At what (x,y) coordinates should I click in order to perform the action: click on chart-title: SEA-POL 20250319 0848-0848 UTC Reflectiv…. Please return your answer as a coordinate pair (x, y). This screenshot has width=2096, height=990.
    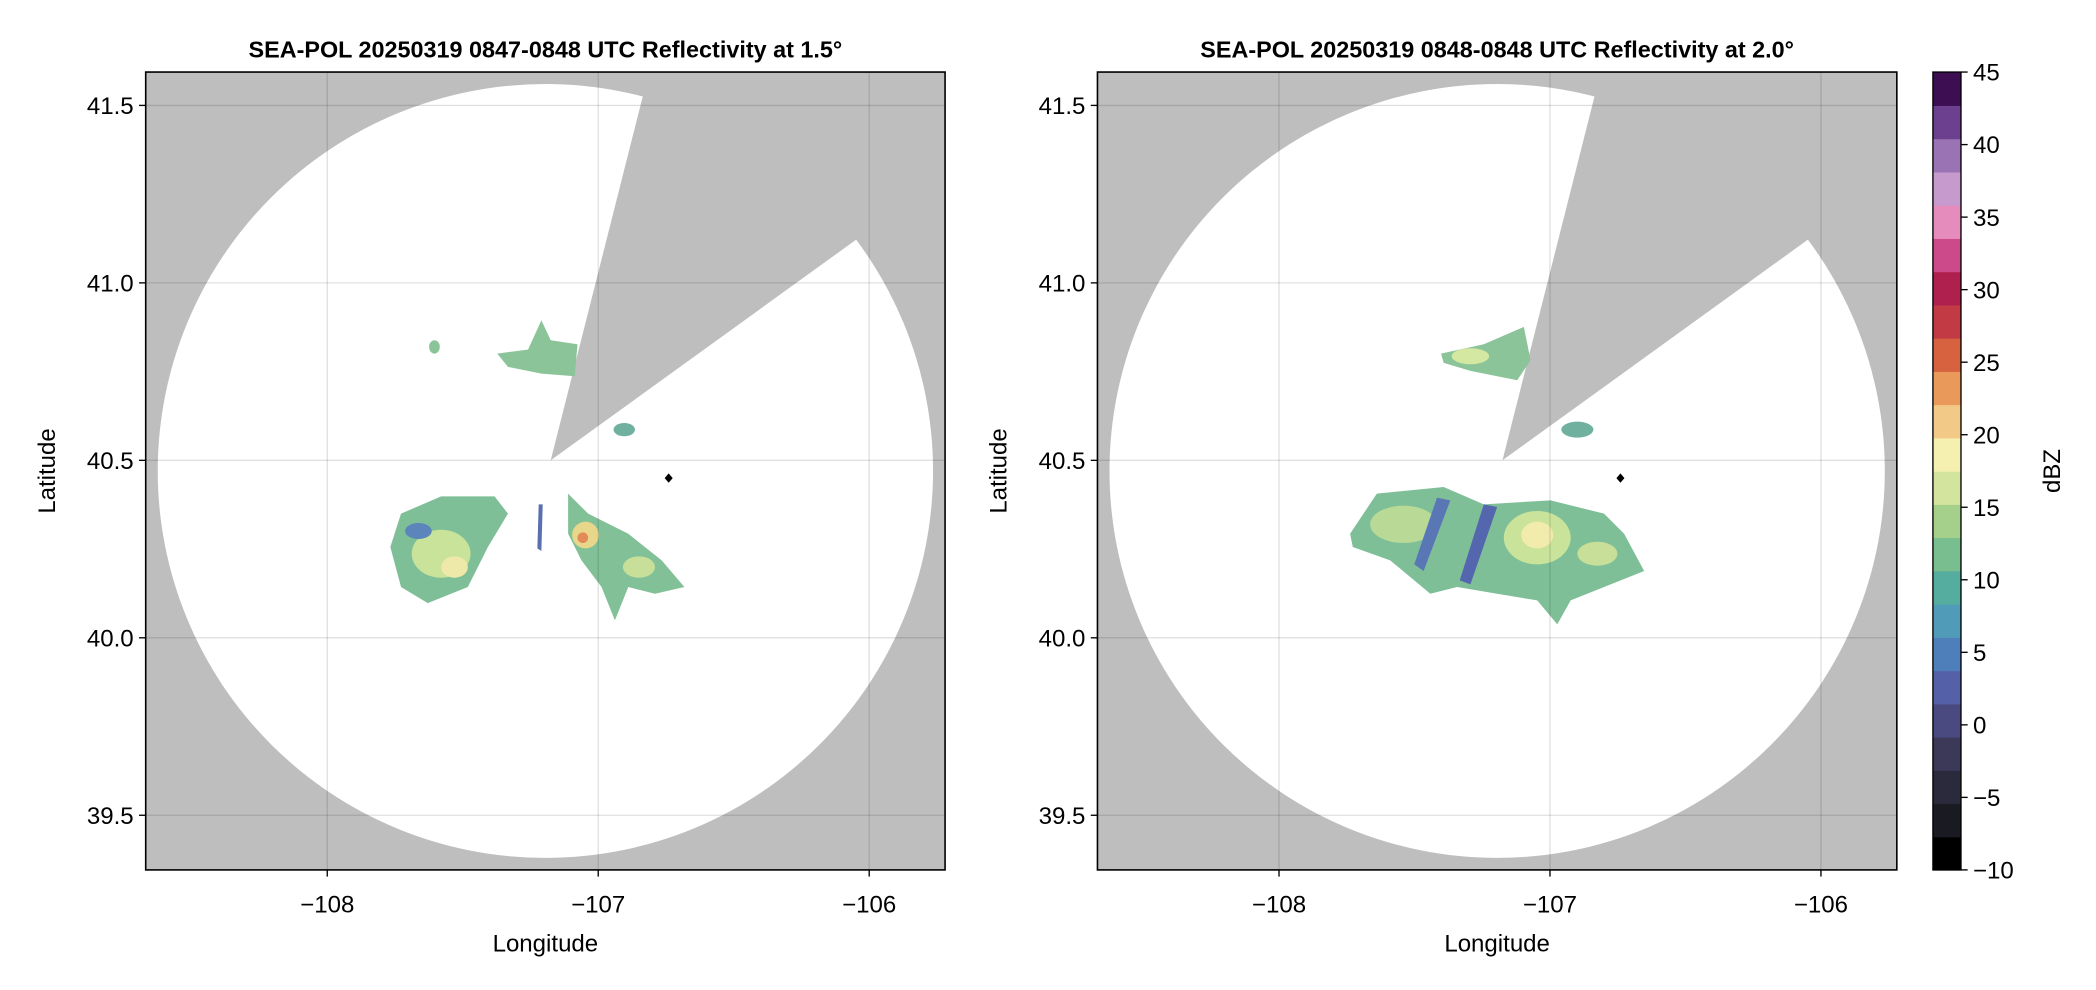
    Looking at the image, I should click on (1497, 49).